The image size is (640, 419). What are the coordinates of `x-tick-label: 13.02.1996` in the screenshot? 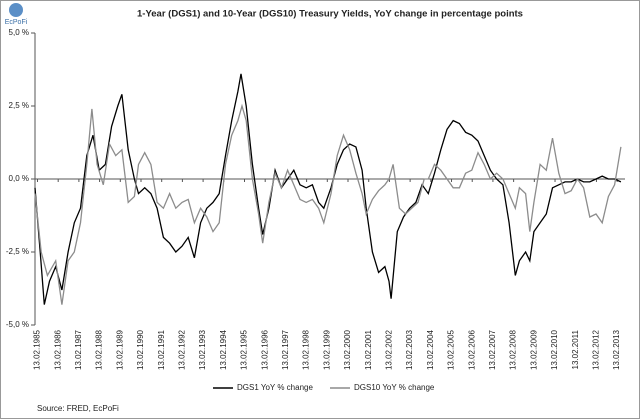 It's located at (264, 349).